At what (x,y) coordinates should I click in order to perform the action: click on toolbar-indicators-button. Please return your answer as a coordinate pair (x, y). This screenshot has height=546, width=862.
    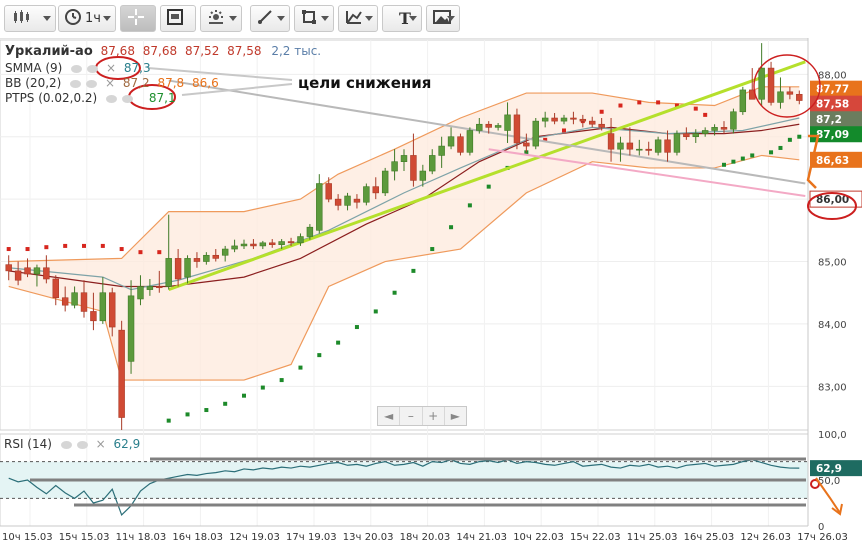
    Looking at the image, I should click on (221, 18).